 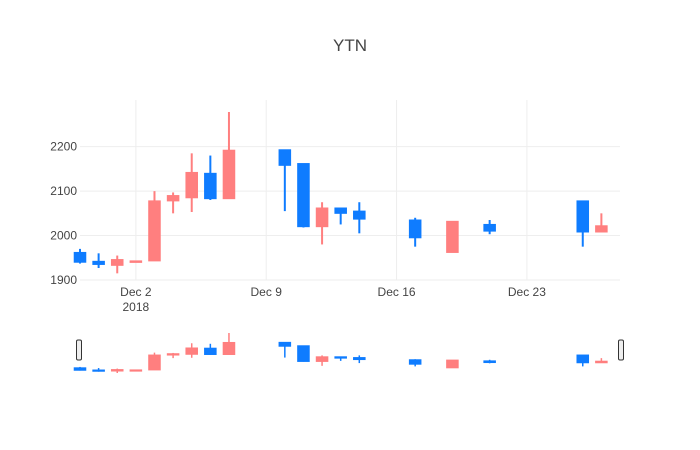 What do you see at coordinates (63, 213) in the screenshot?
I see `y-axis-tick-labels: 1900 2000 2100 2200` at bounding box center [63, 213].